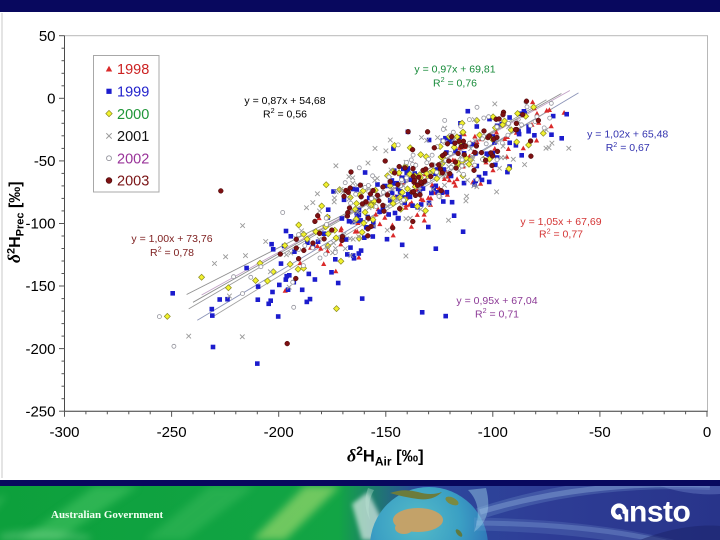 Image resolution: width=720 pixels, height=540 pixels. I want to click on svg-text: 50, so click(47, 36).